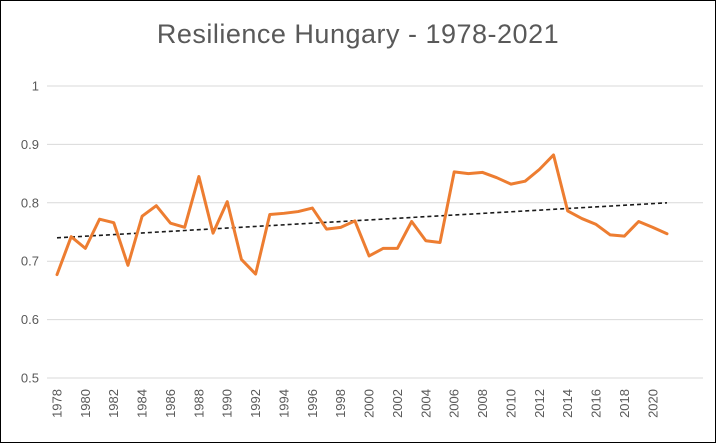  What do you see at coordinates (170, 403) in the screenshot?
I see `x-tick-label: 1986` at bounding box center [170, 403].